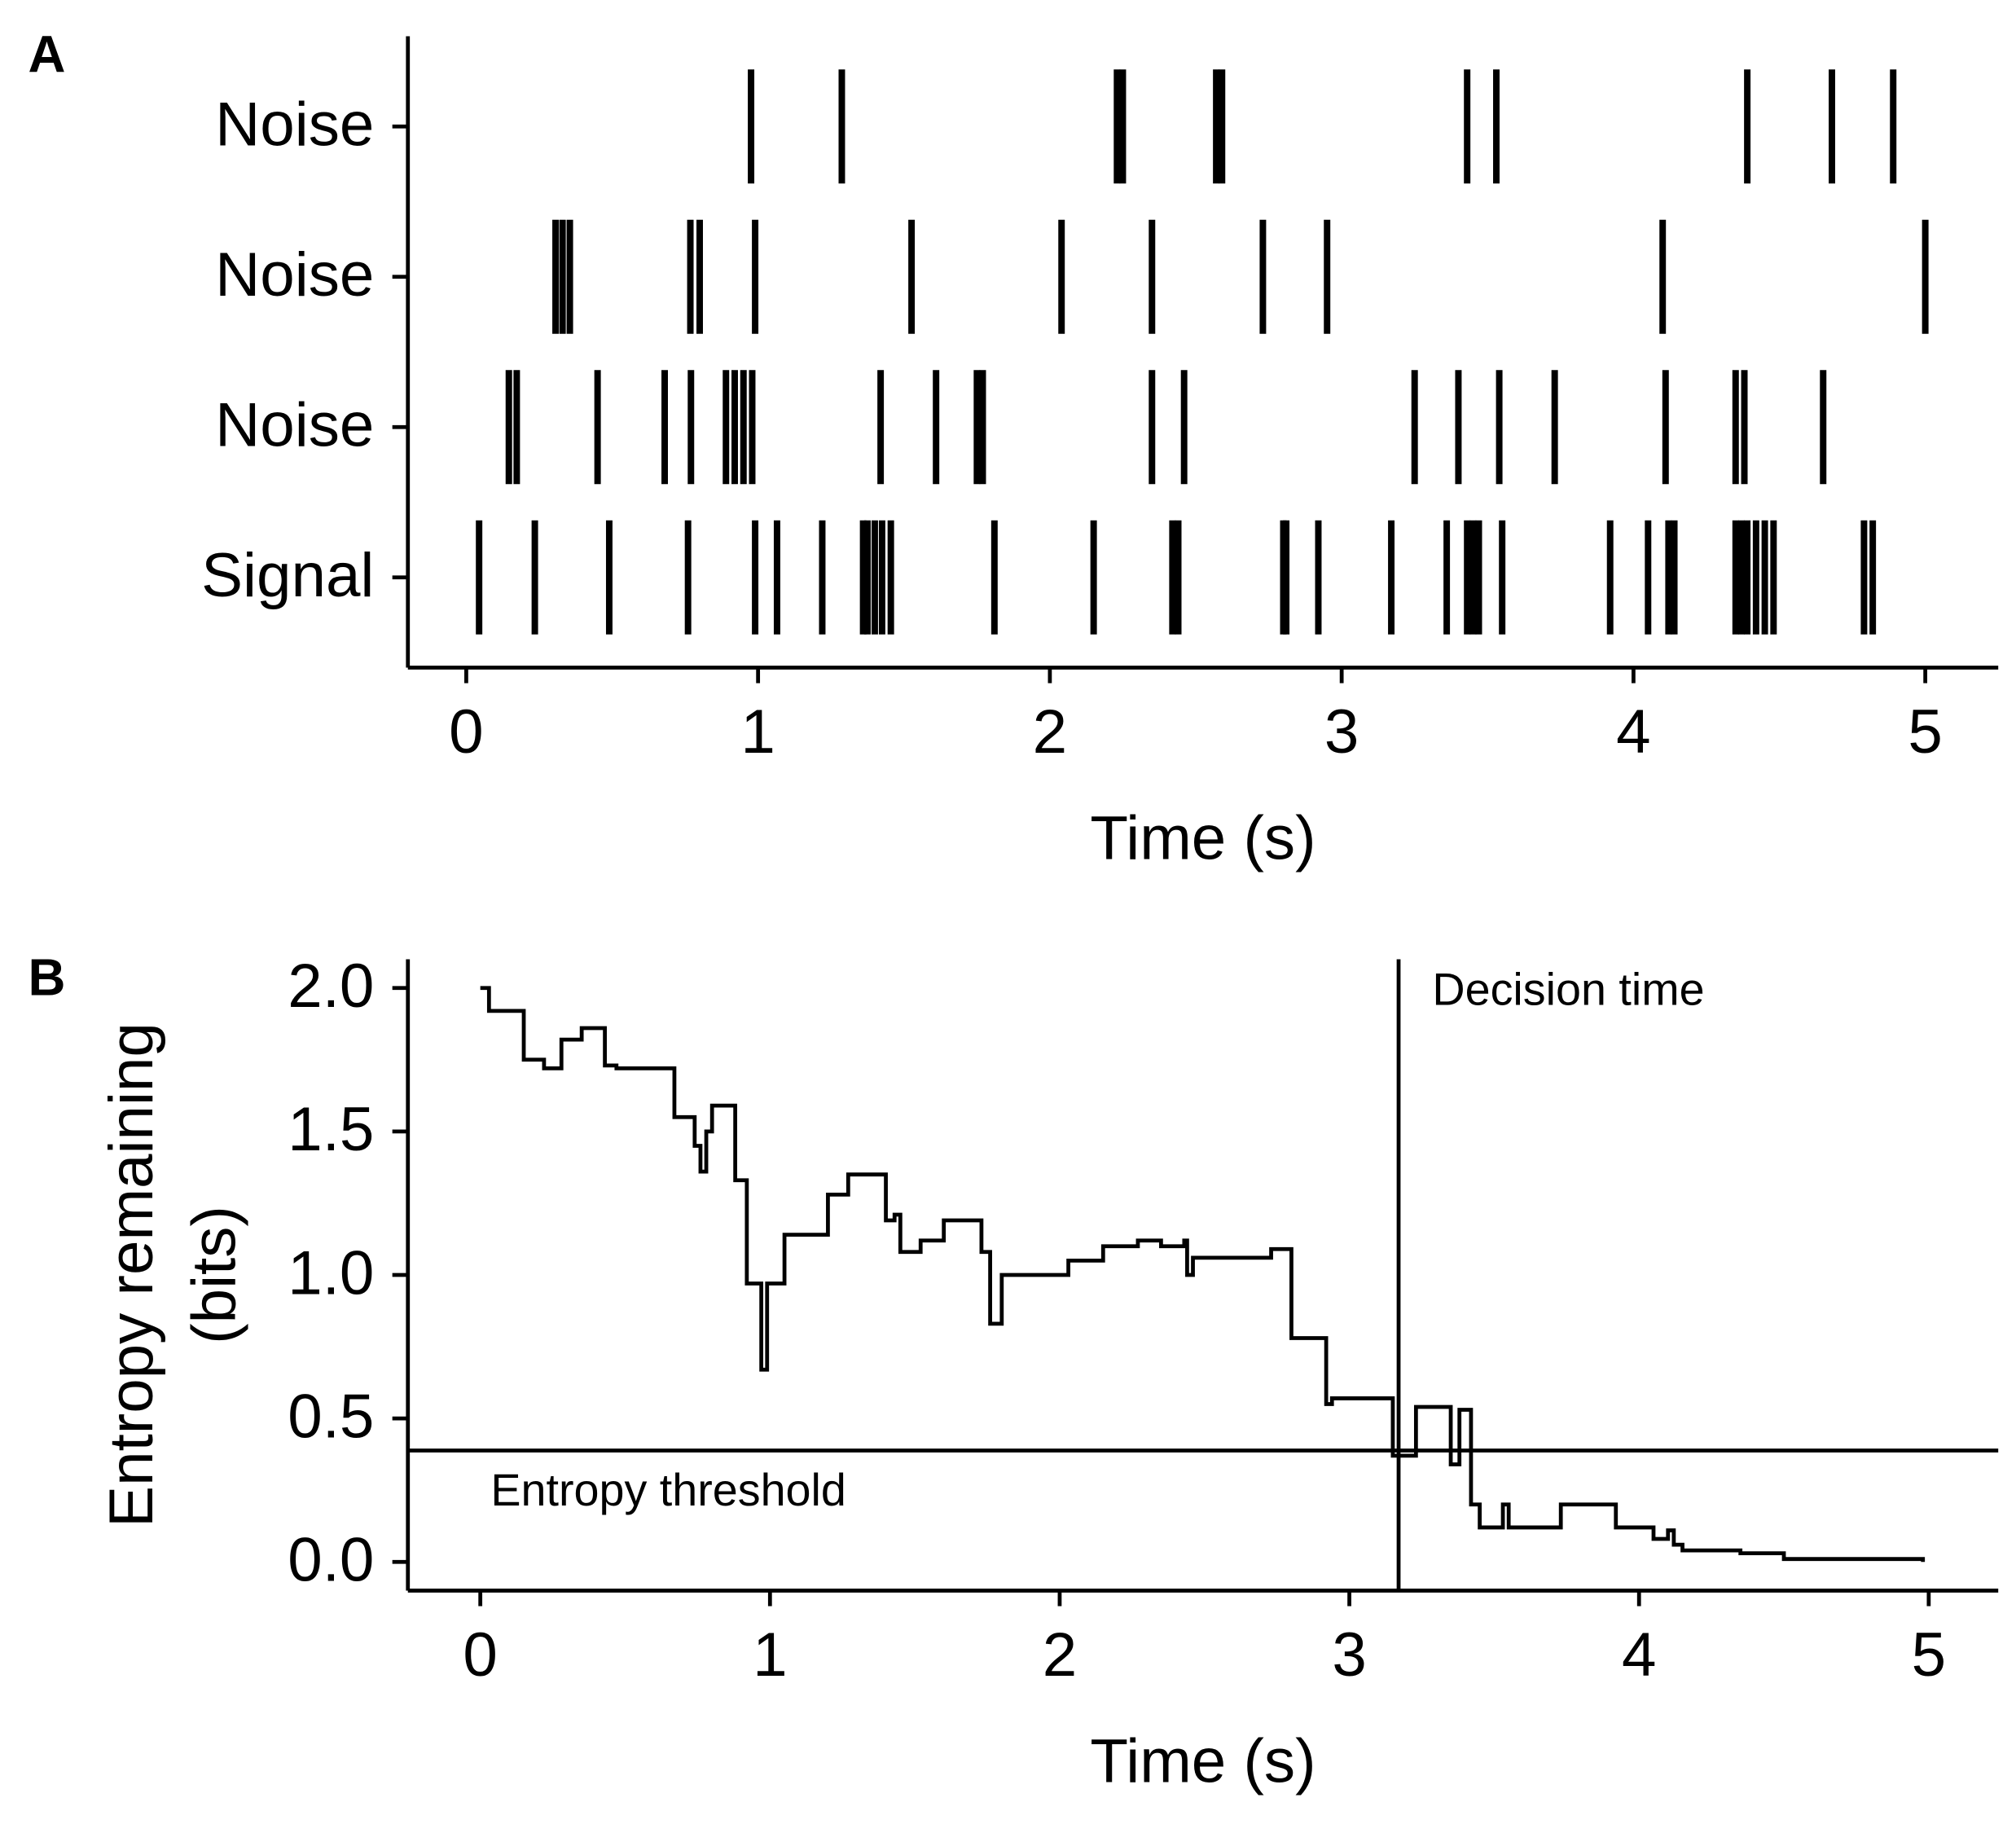 The width and height of the screenshot is (2016, 1833). Describe the element at coordinates (331, 1129) in the screenshot. I see `y-tick-label: 1.5` at that location.